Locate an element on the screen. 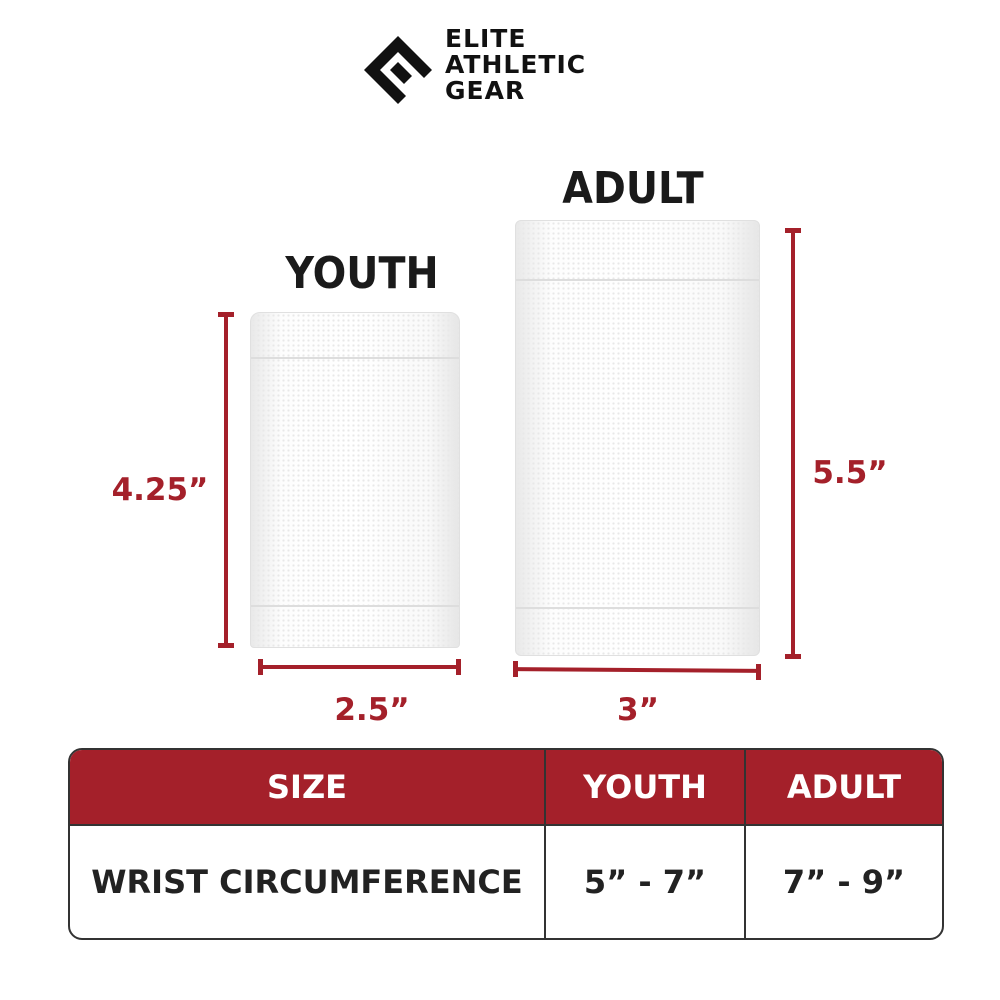 This screenshot has width=1000, height=1000. header-adult: ADULT is located at coordinates (843, 788).